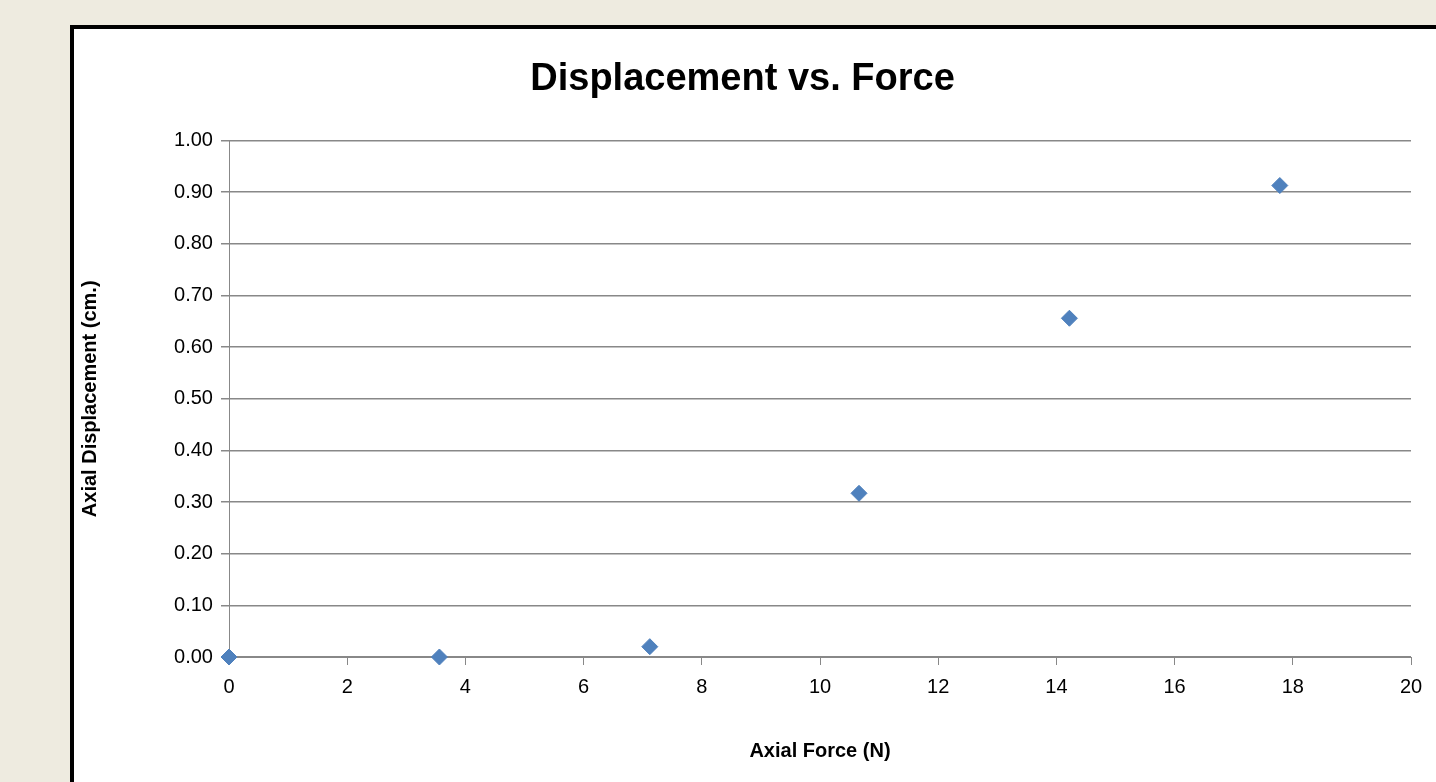 This screenshot has width=1436, height=782. Describe the element at coordinates (820, 749) in the screenshot. I see `x-axis-title: Axial Force (N)` at that location.